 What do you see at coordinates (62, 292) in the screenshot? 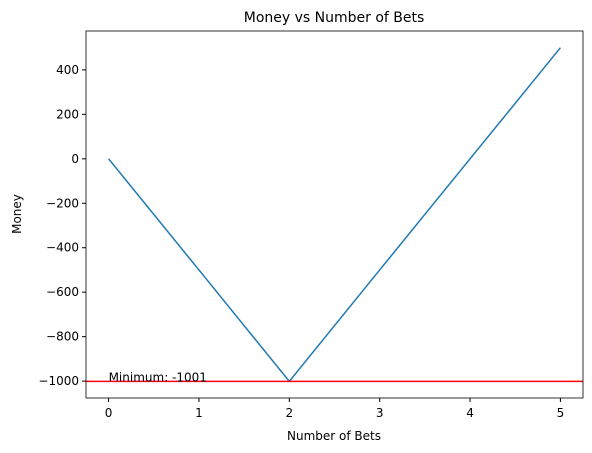
I see `y-tick-label: −600` at bounding box center [62, 292].